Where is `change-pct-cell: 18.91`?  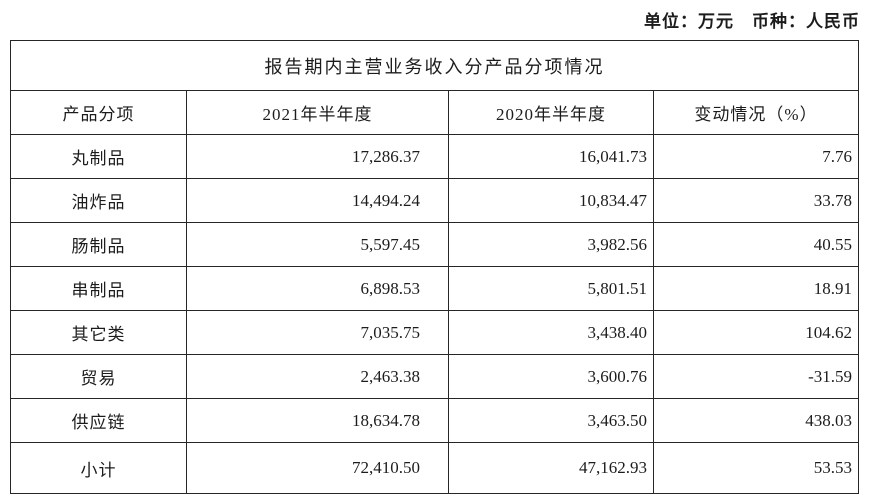 change-pct-cell: 18.91 is located at coordinates (756, 288).